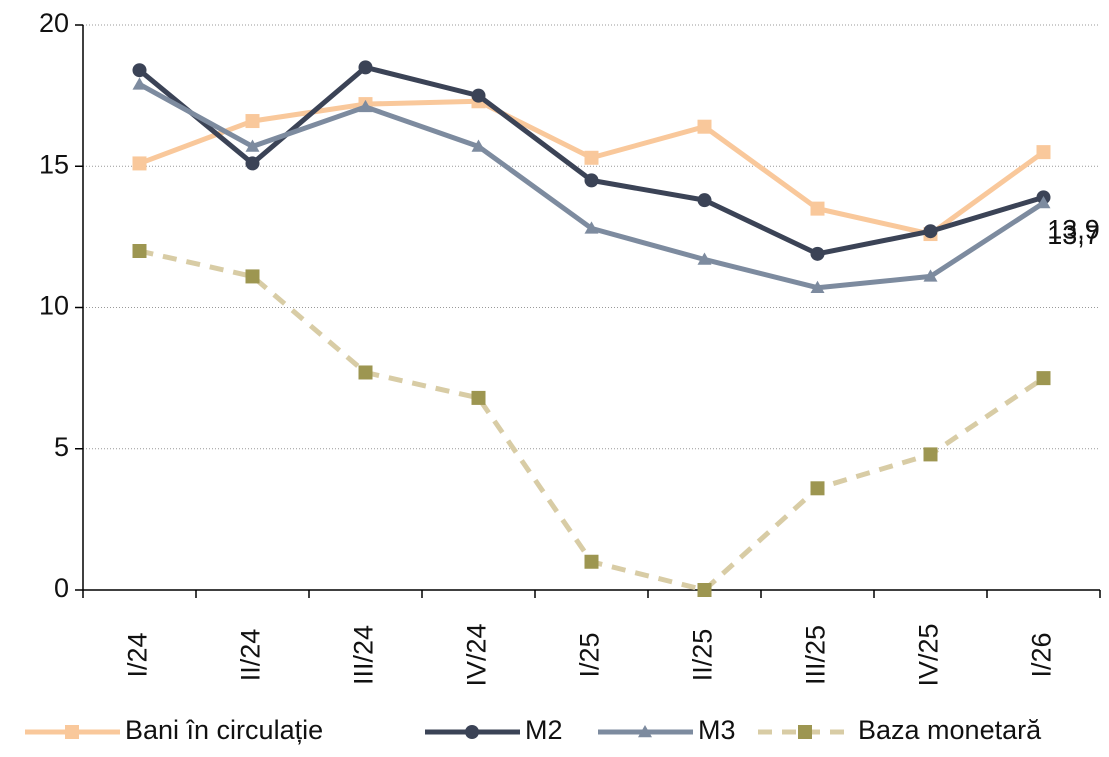 The image size is (1109, 757). What do you see at coordinates (224, 730) in the screenshot?
I see `legend-label: Bani în circulație` at bounding box center [224, 730].